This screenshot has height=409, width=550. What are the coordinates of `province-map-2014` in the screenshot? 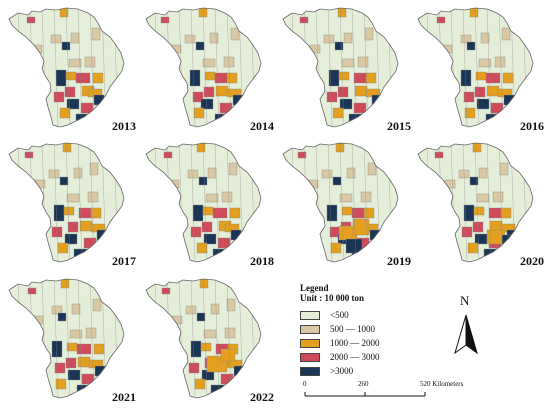 It's located at (203, 67).